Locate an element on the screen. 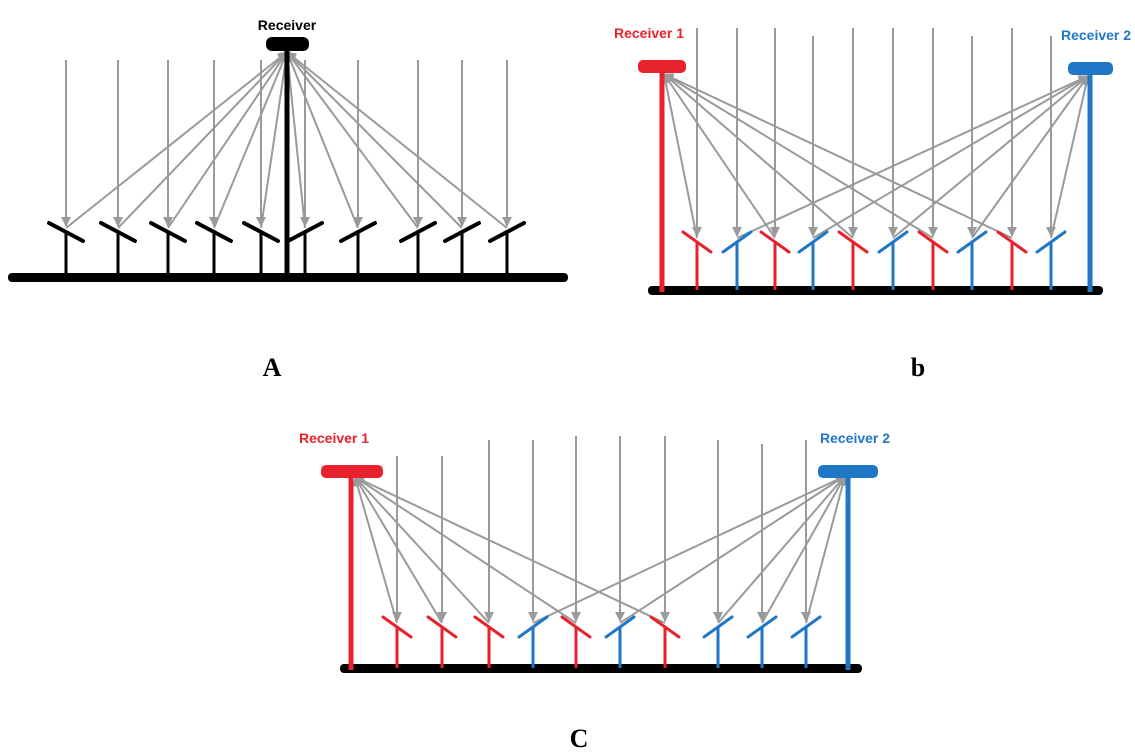 The width and height of the screenshot is (1135, 756). panel-b-rays is located at coordinates (875, 133).